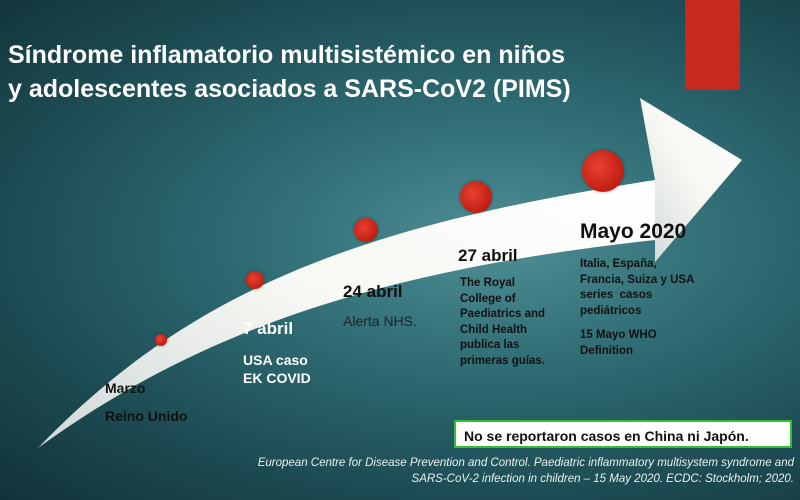 This screenshot has width=800, height=500. Describe the element at coordinates (490, 345) in the screenshot. I see `event-27-abril-line-5: publica las` at that location.